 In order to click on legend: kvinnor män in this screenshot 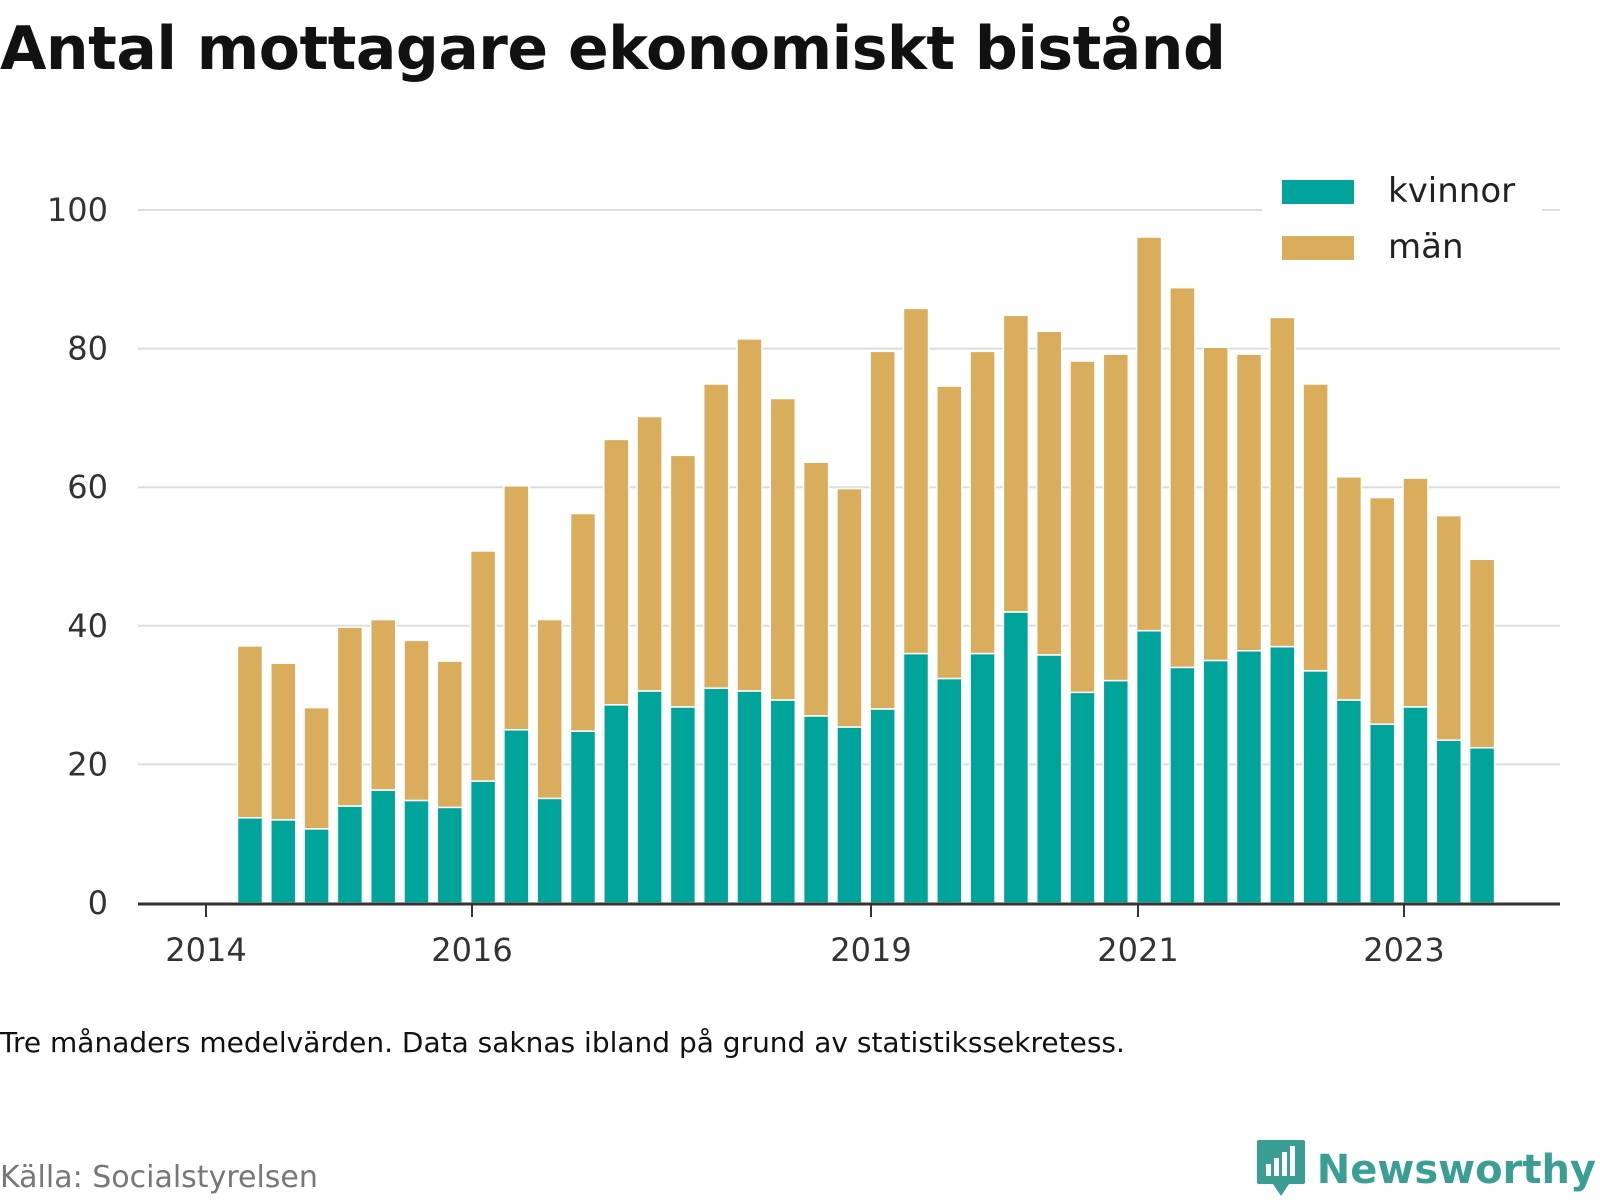, I will do `click(1402, 221)`.